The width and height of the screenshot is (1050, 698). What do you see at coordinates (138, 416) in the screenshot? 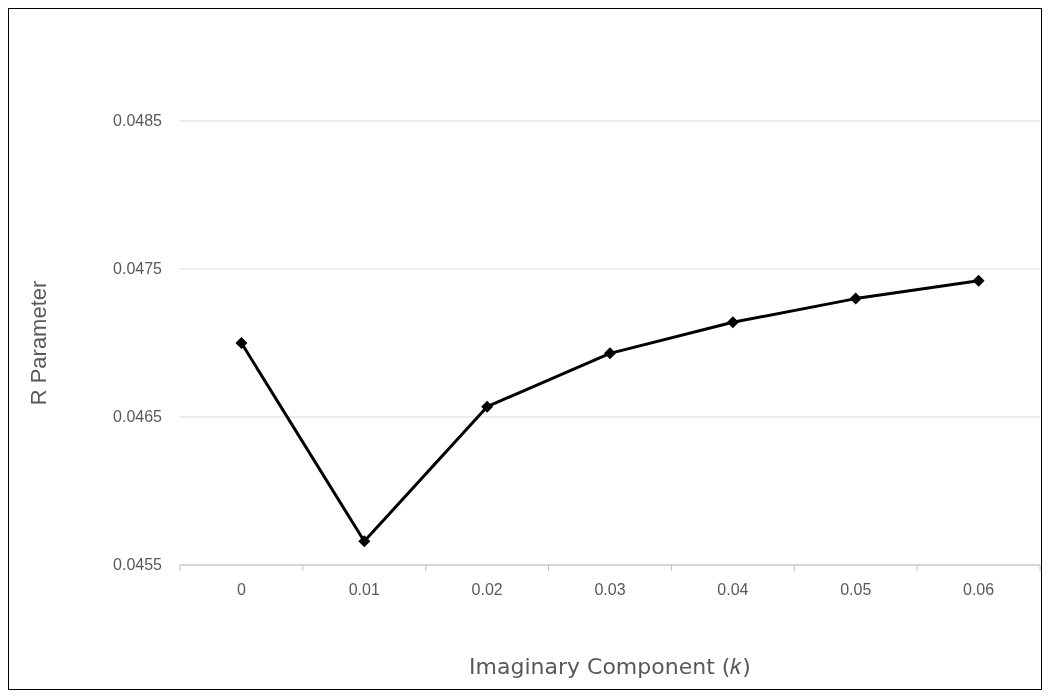
I see `y-tick-label: 0.0465` at bounding box center [138, 416].